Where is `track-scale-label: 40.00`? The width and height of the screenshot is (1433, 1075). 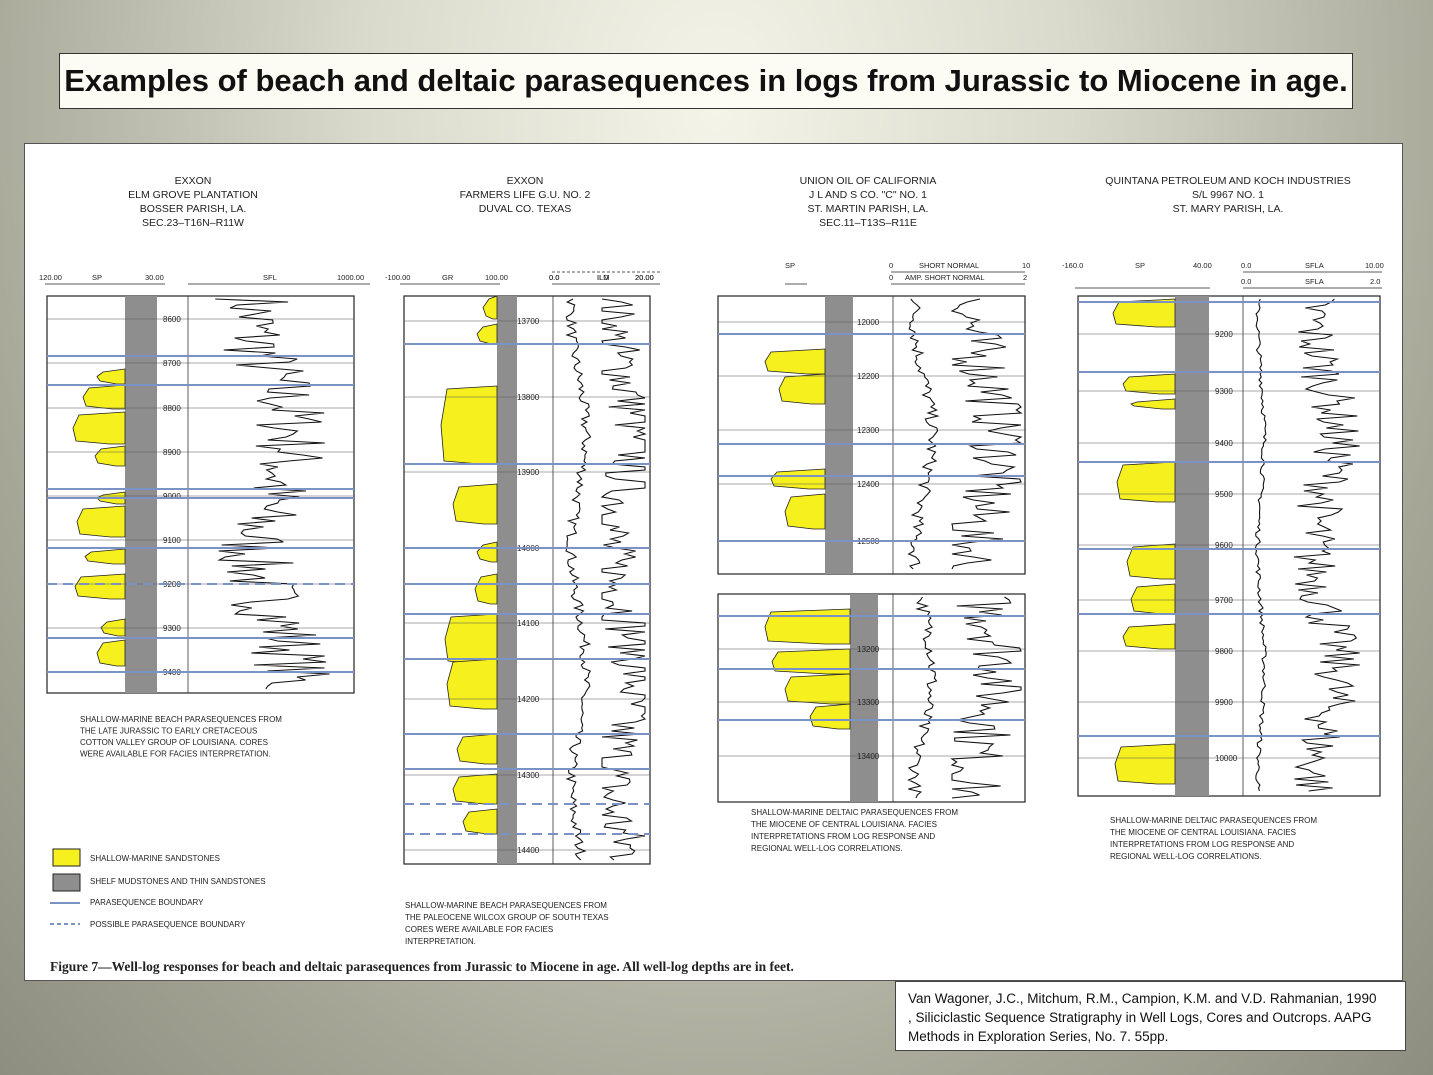
track-scale-label: 40.00 is located at coordinates (1202, 265).